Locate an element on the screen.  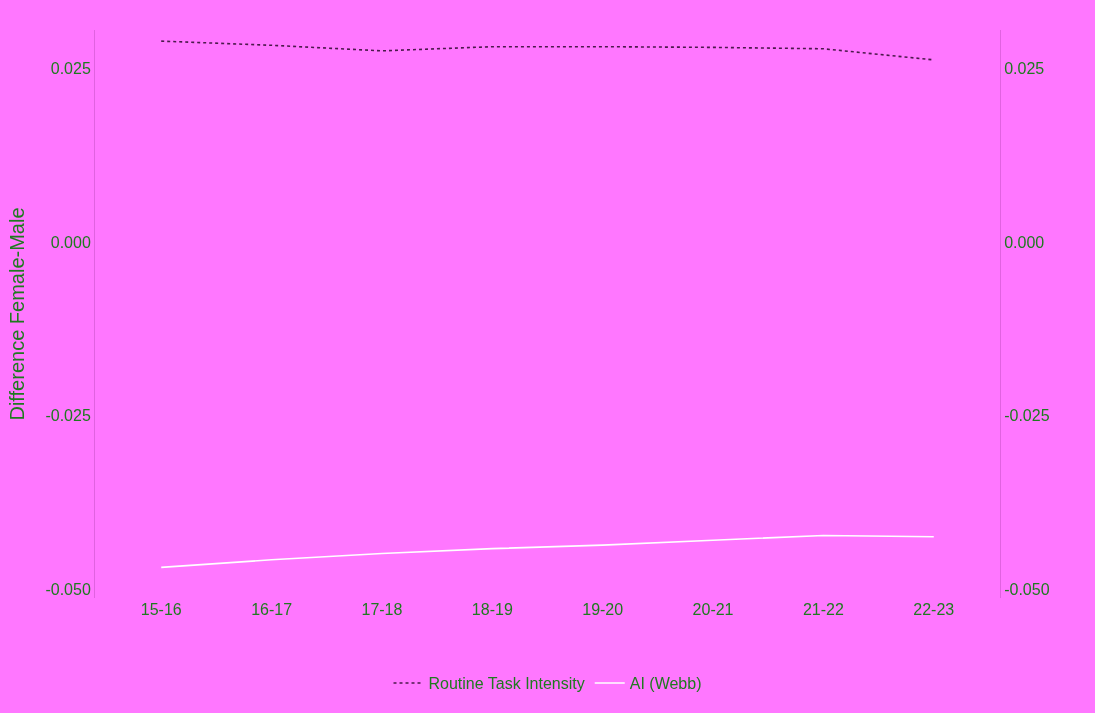
x-tick-label: 19-20 is located at coordinates (603, 609).